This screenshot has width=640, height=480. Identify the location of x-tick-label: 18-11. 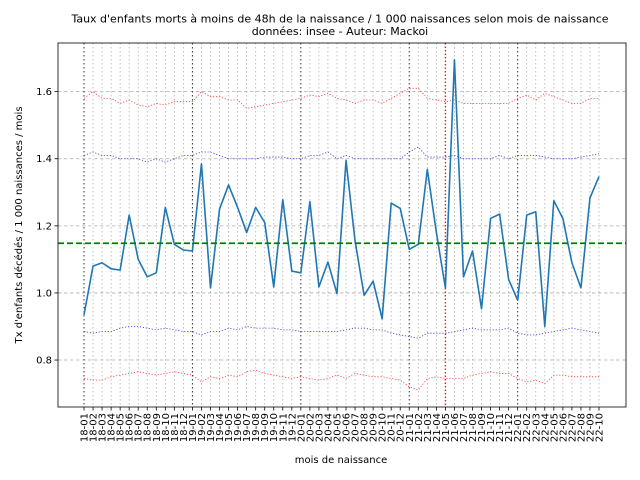
(175, 427).